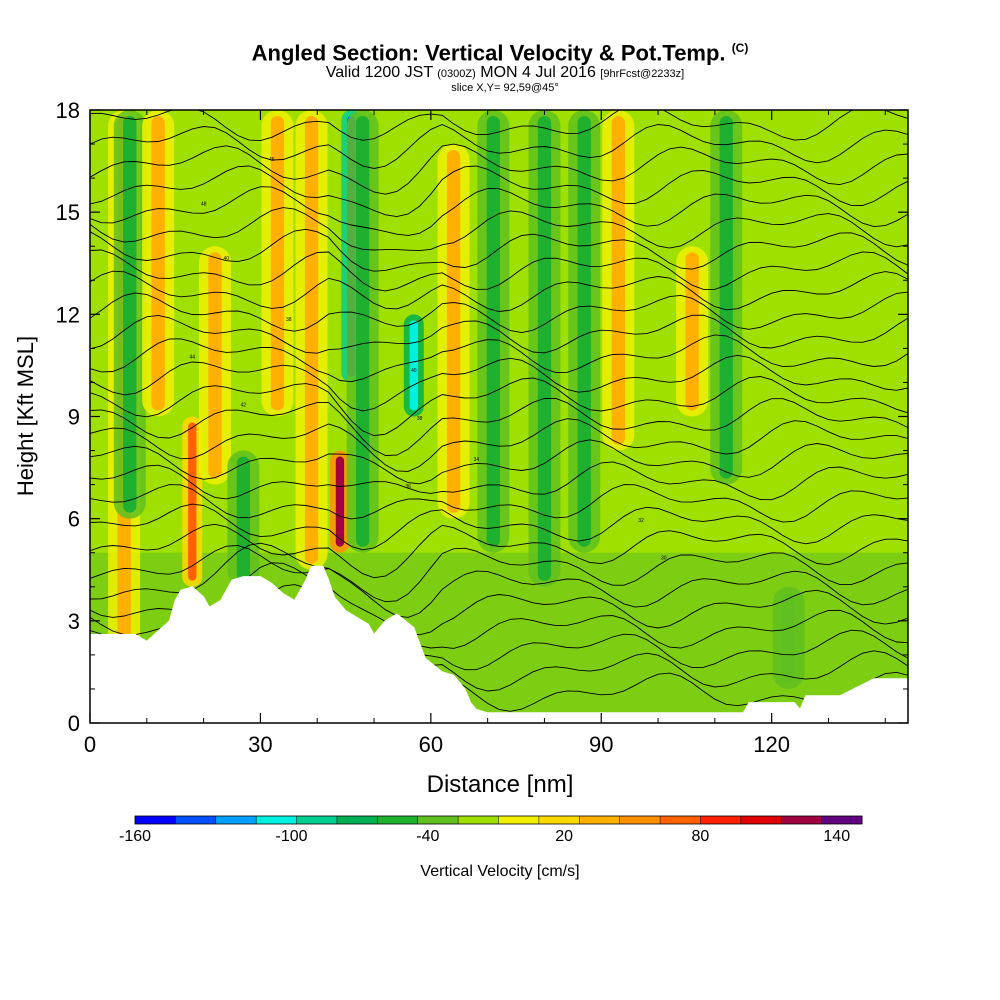  What do you see at coordinates (260, 744) in the screenshot?
I see `x-tick-label: 30` at bounding box center [260, 744].